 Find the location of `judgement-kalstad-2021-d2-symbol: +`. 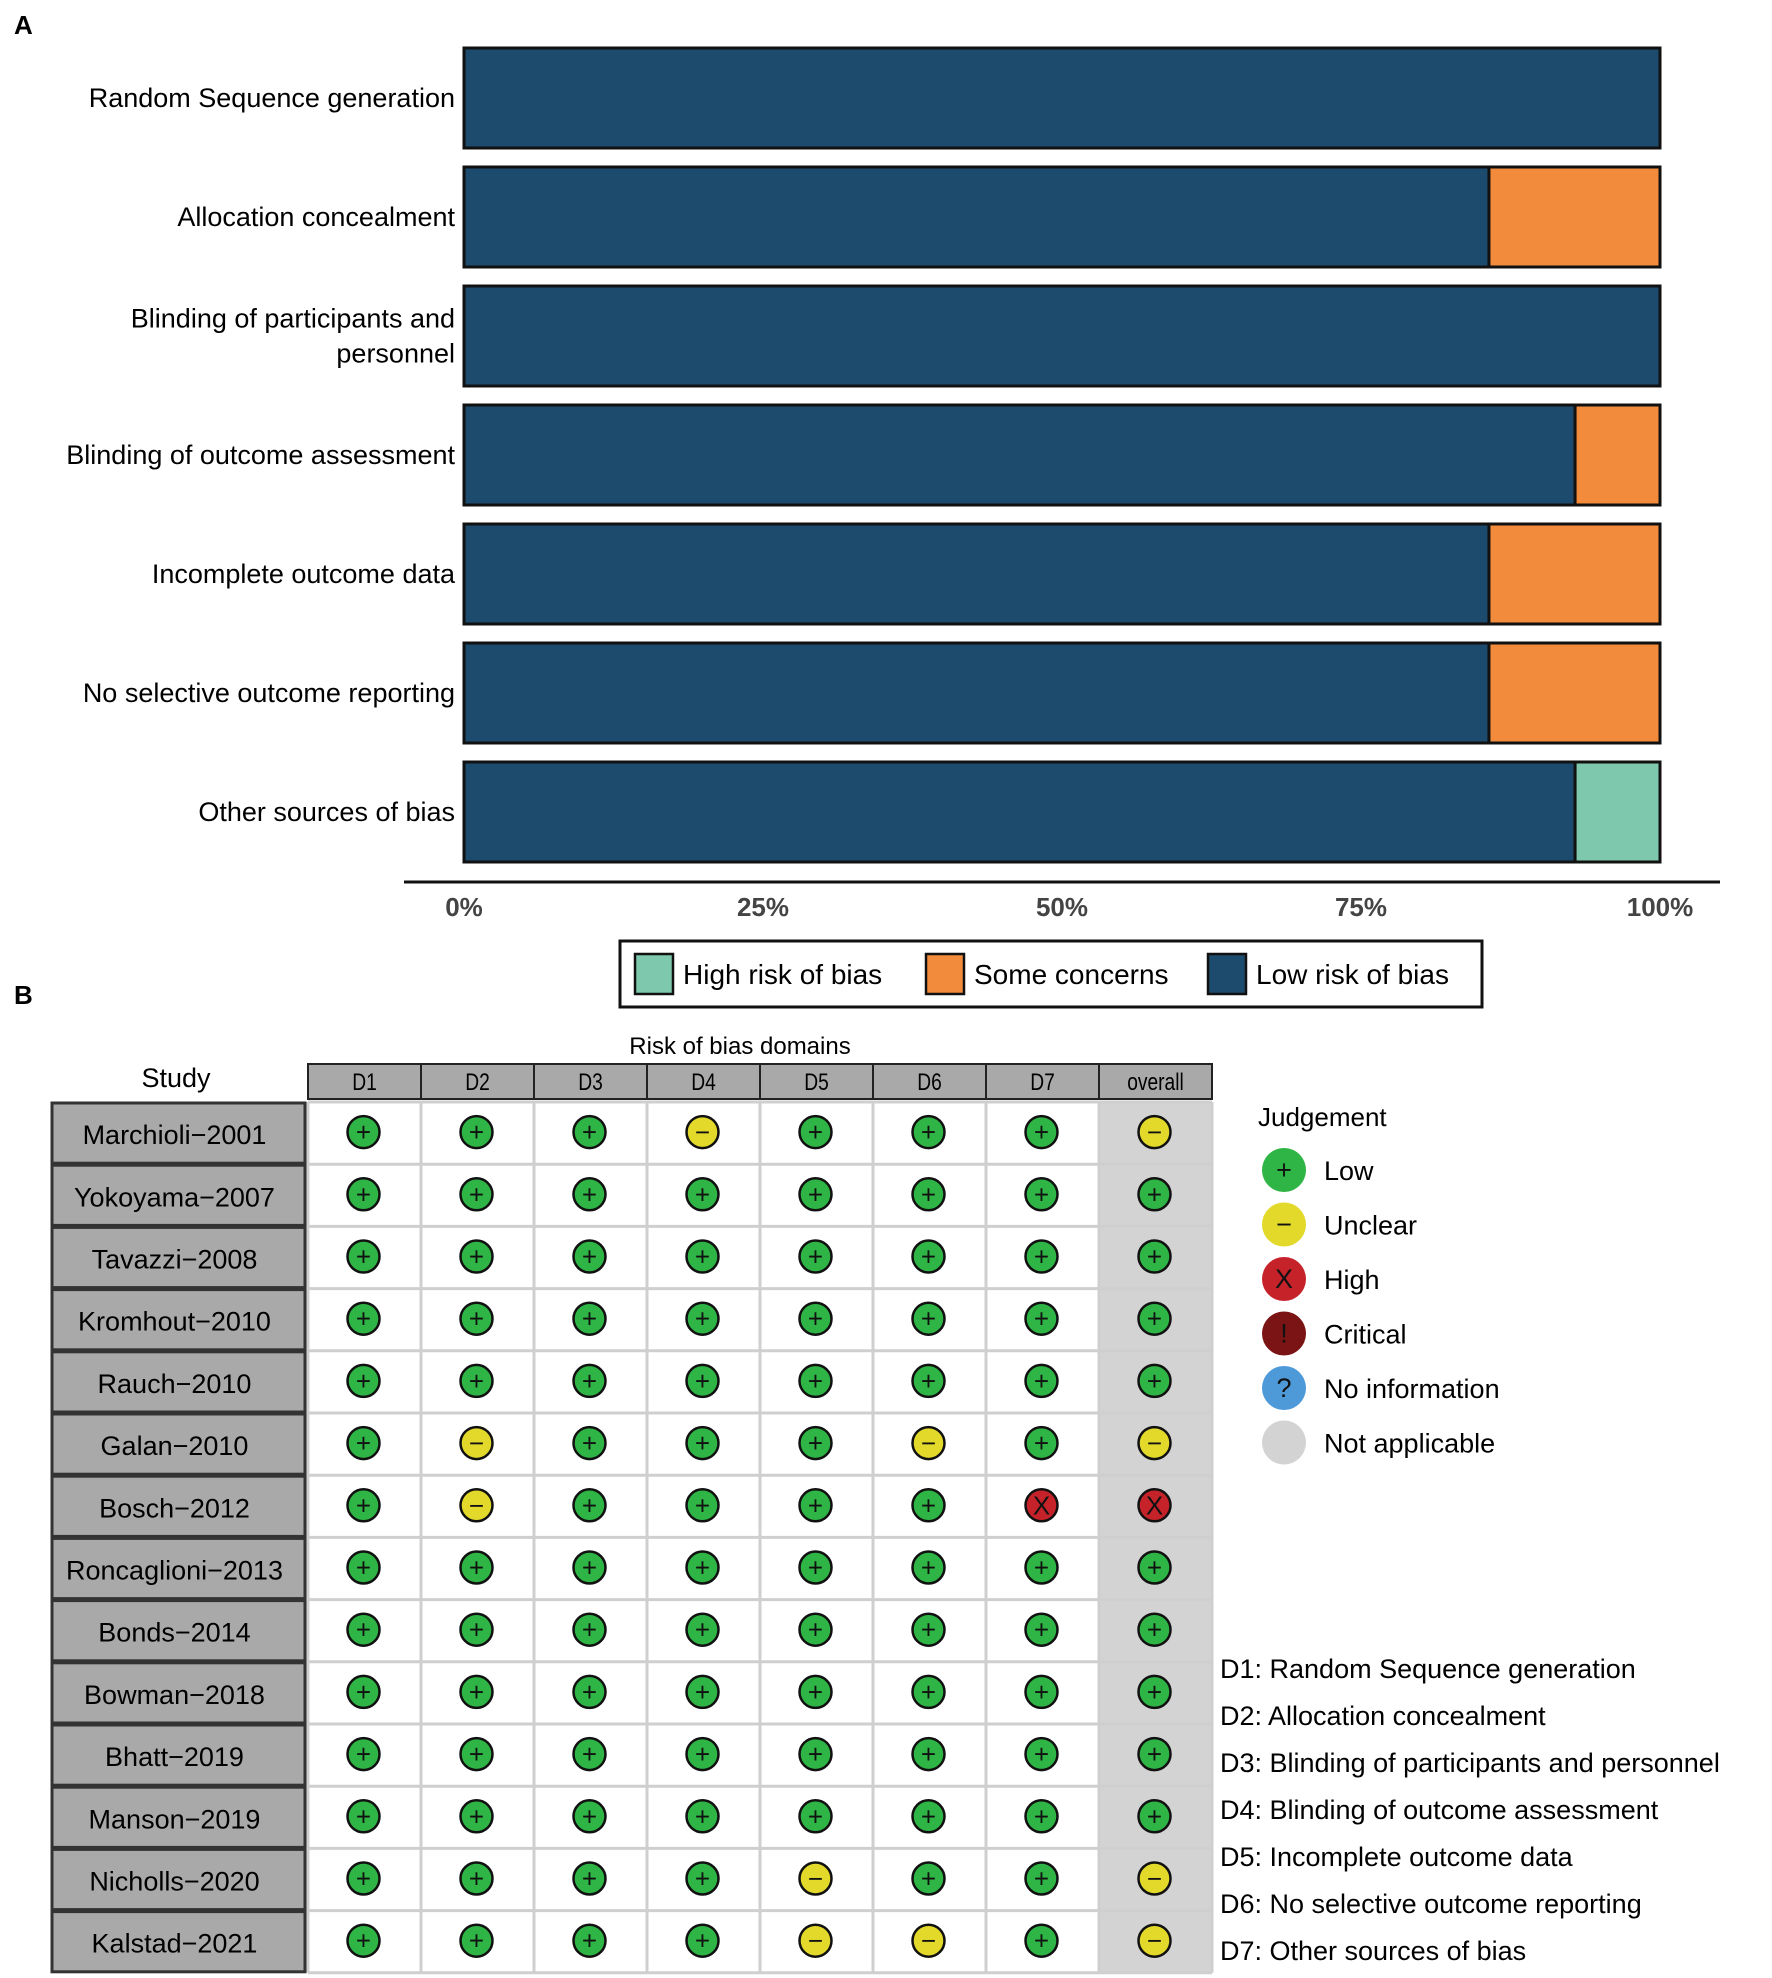

judgement-kalstad-2021-d2-symbol: + is located at coordinates (476, 1941).